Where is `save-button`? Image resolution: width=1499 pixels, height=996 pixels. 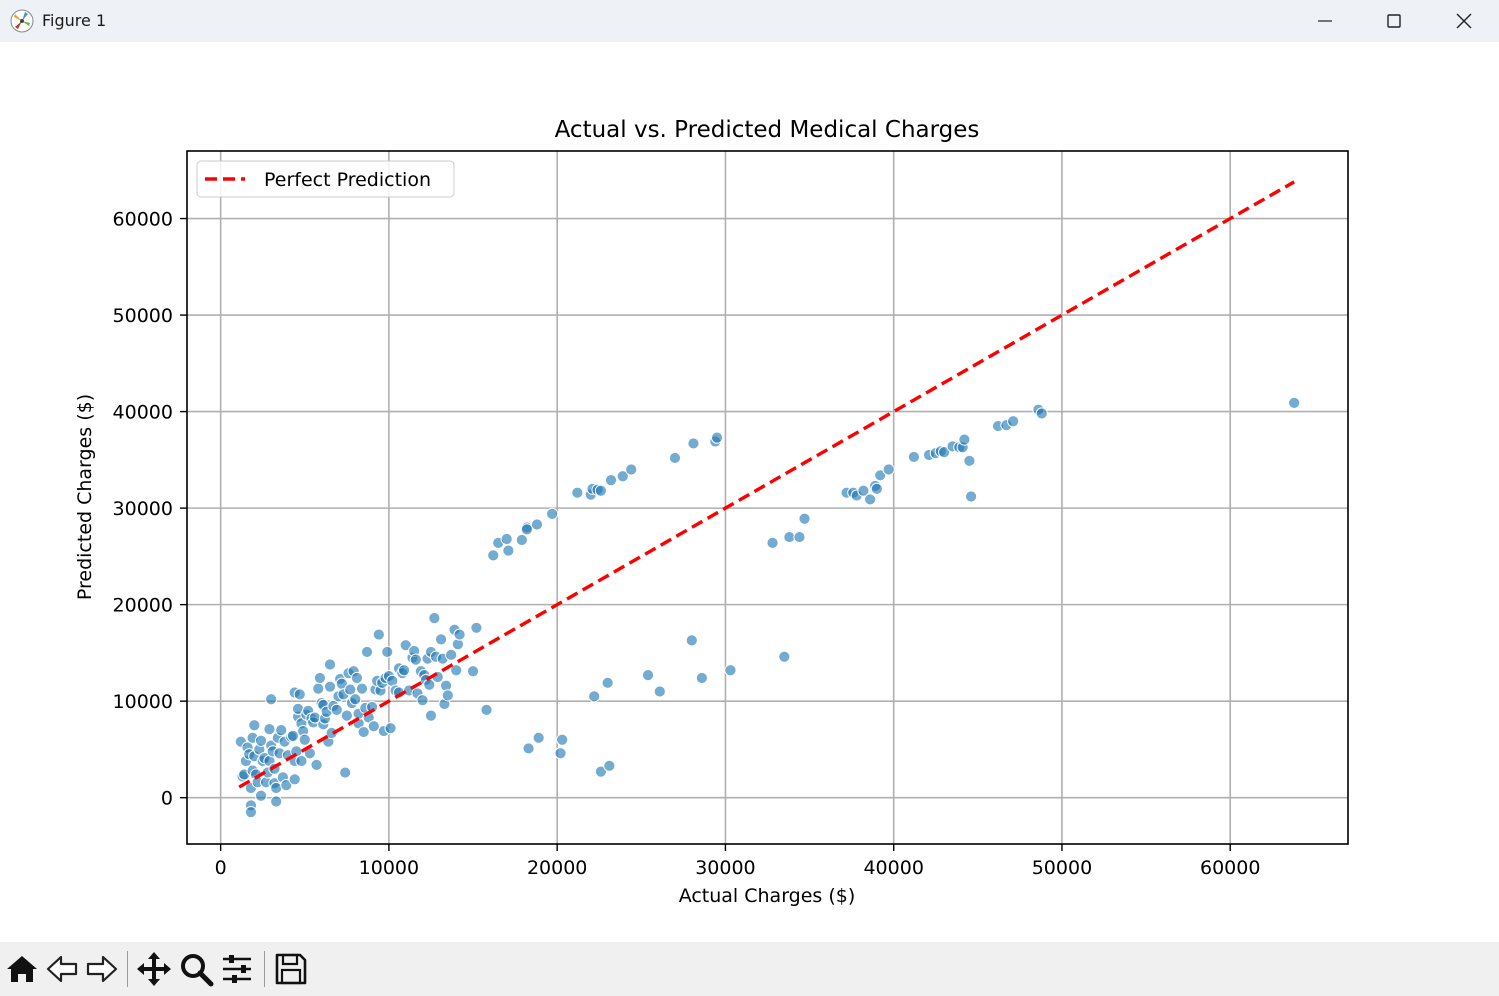 save-button is located at coordinates (291, 969).